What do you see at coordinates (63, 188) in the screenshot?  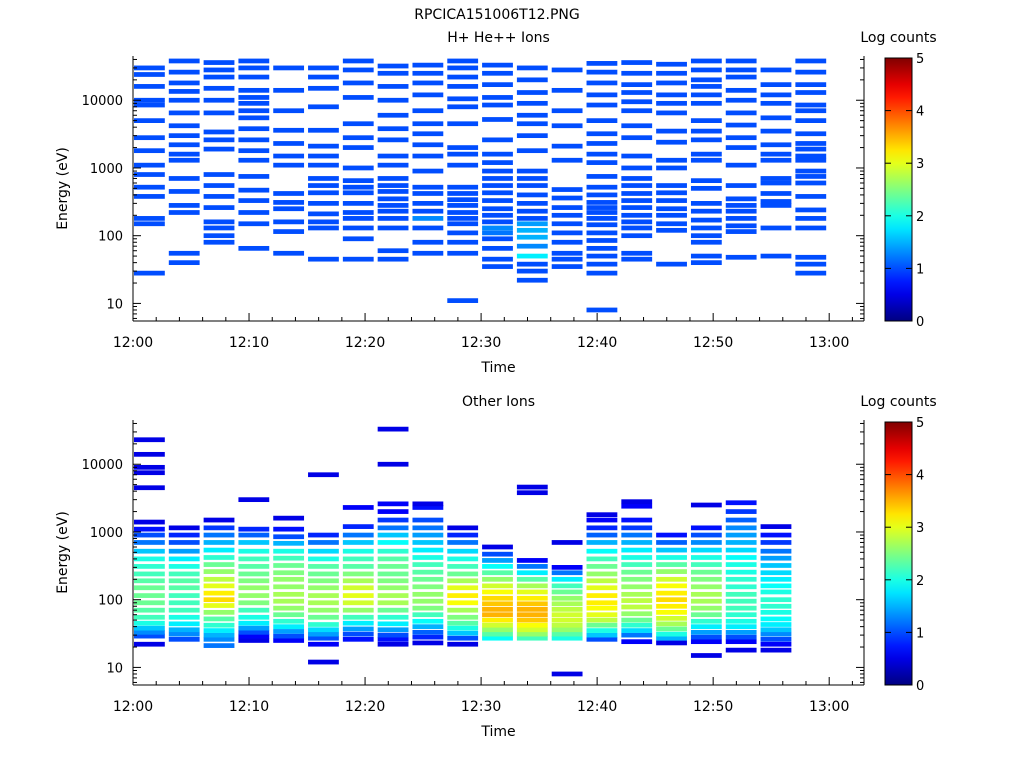 I see `y-axis-label: Energy (eV)` at bounding box center [63, 188].